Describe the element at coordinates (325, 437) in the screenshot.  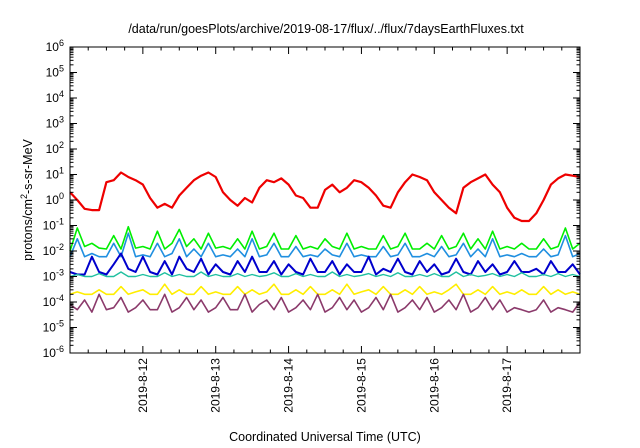
I see `x-axis-label: Coordinated Universal Time (UTC)` at that location.